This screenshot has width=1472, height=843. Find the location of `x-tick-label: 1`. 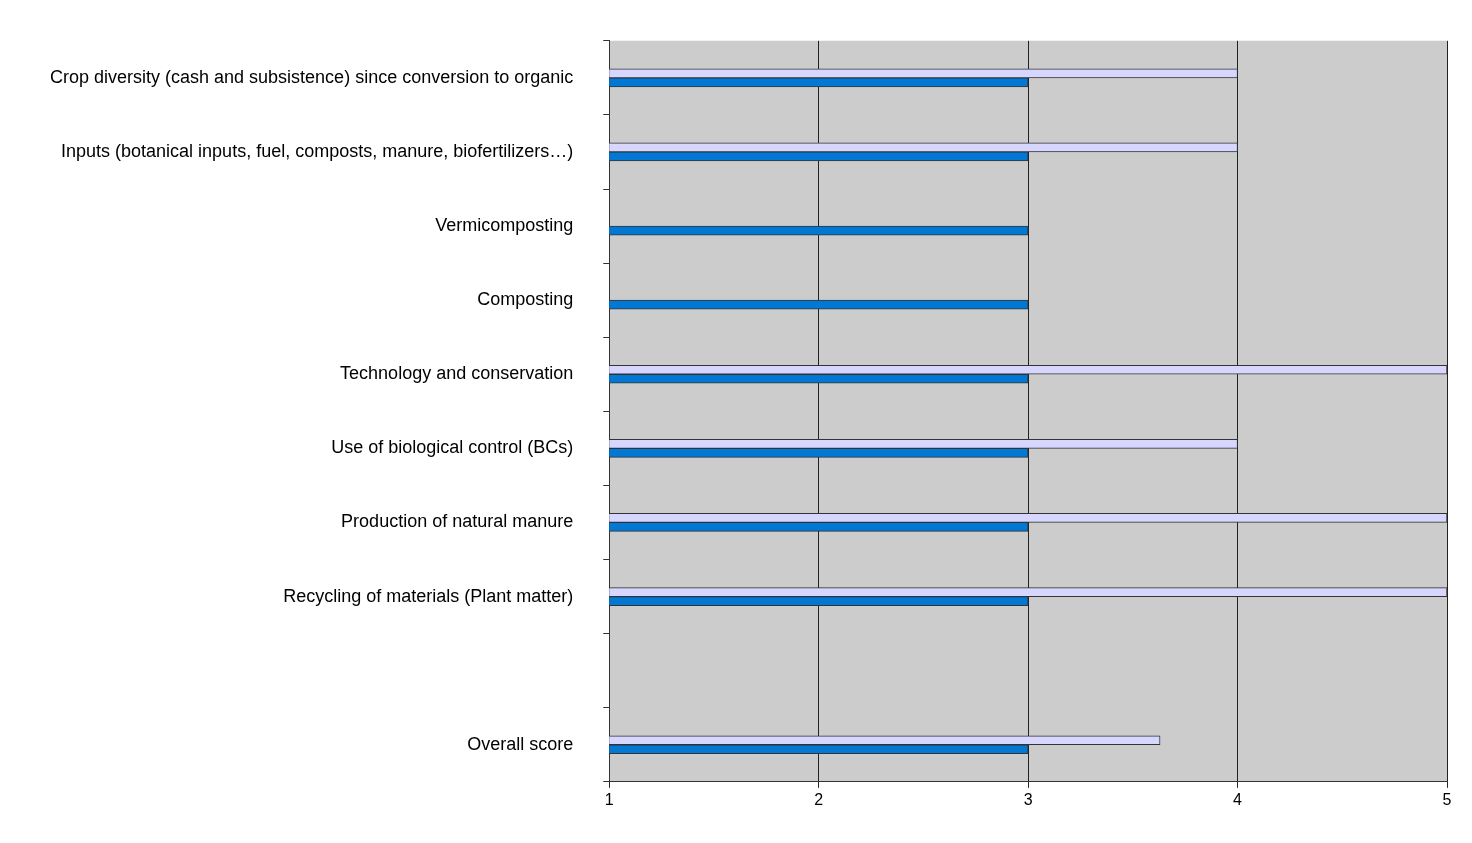

x-tick-label: 1 is located at coordinates (609, 799).